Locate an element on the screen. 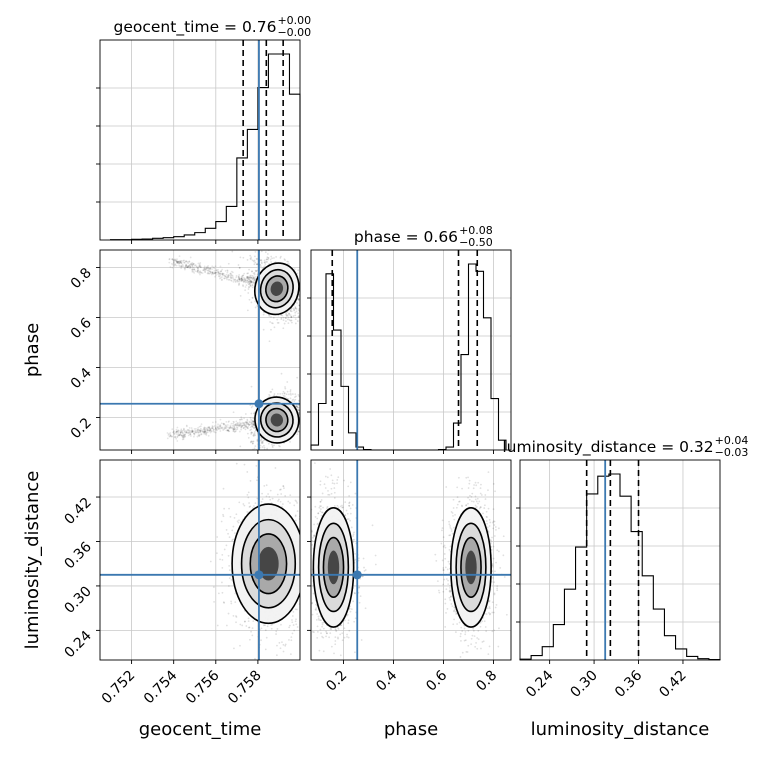  title-sub-phase: −0.50 is located at coordinates (476, 242).